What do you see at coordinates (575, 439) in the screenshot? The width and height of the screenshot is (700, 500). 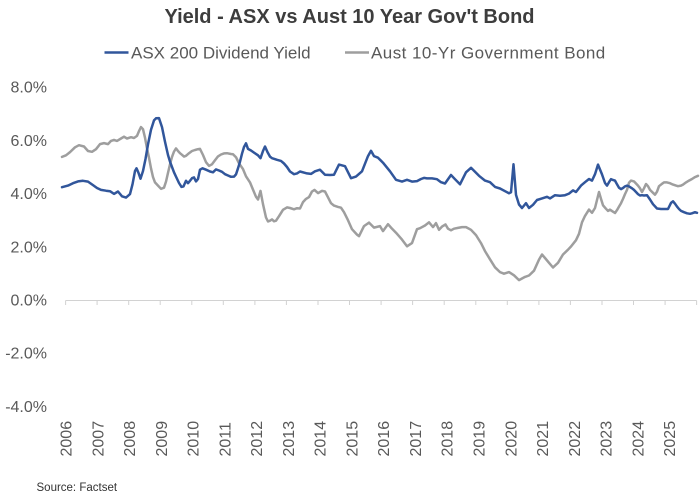 I see `svg-text: 2022` at bounding box center [575, 439].